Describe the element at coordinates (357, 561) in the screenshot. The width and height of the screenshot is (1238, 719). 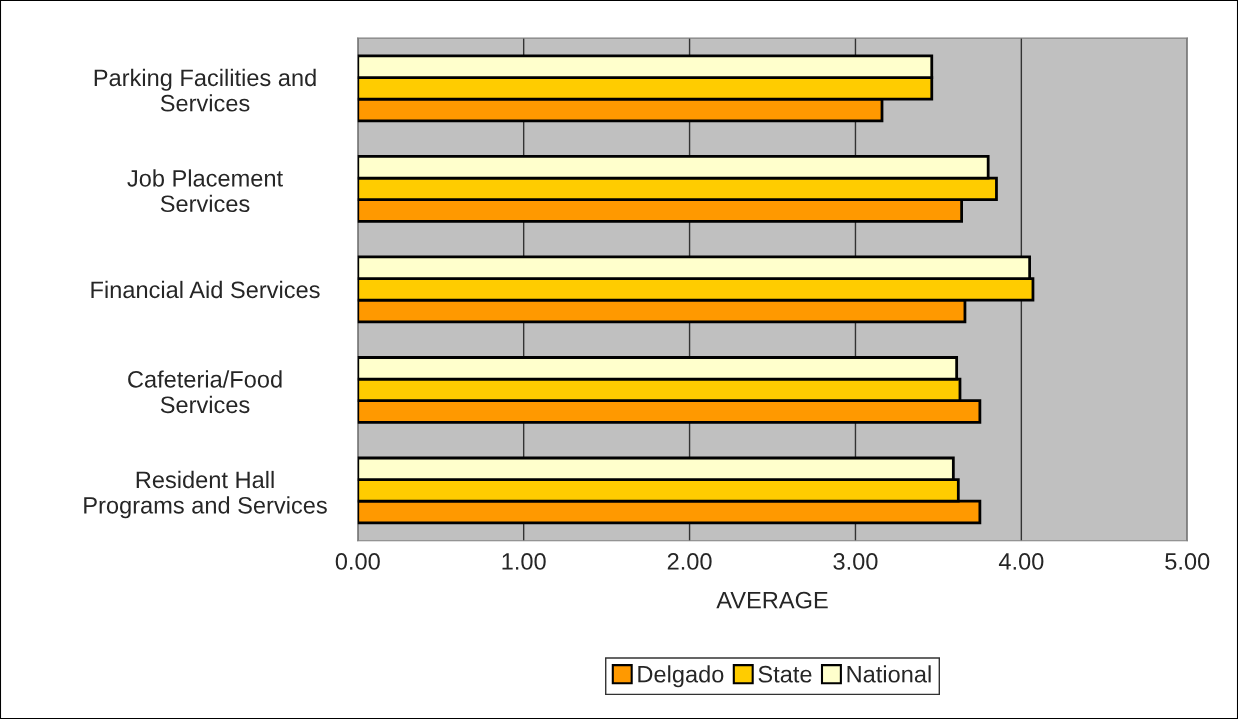
I see `x-tick-label: 0.00` at that location.